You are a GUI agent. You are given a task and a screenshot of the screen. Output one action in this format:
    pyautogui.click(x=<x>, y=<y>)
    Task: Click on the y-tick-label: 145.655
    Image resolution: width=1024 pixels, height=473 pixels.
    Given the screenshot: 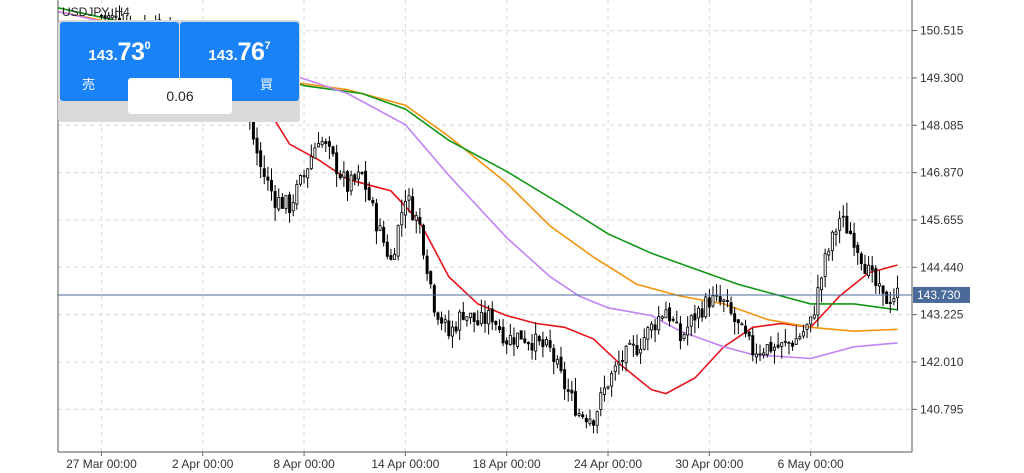 What is the action you would take?
    pyautogui.click(x=942, y=220)
    